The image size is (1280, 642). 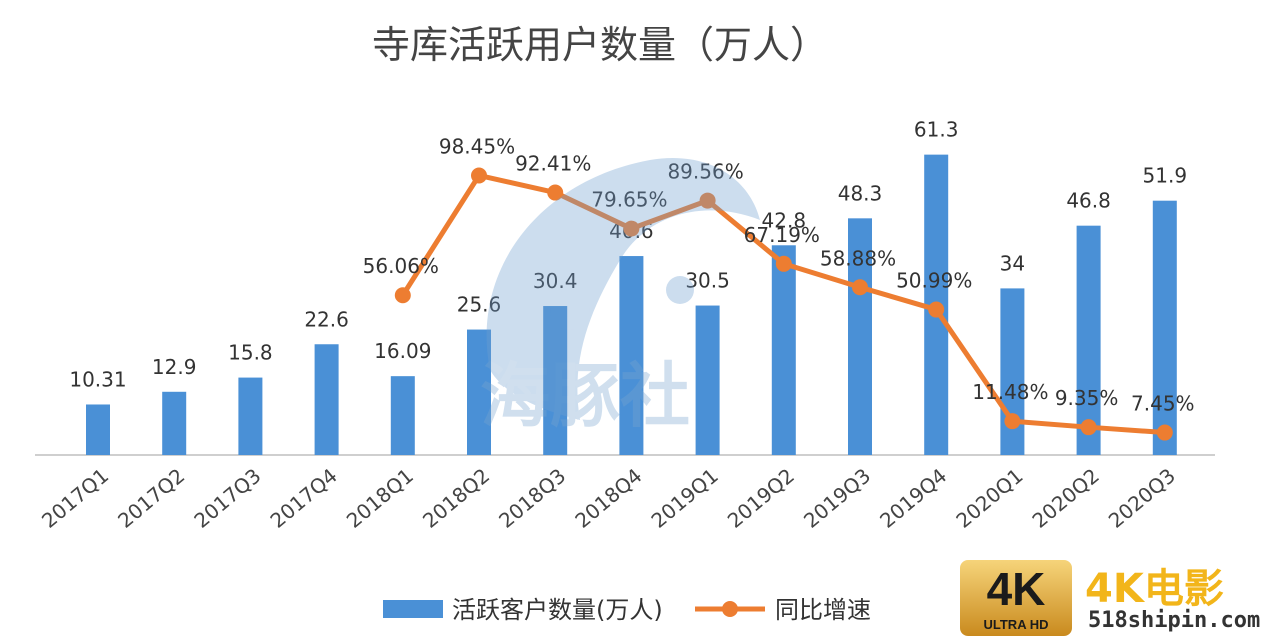 What do you see at coordinates (782, 235) in the screenshot?
I see `growth-label-2019Q2: 67.19%` at bounding box center [782, 235].